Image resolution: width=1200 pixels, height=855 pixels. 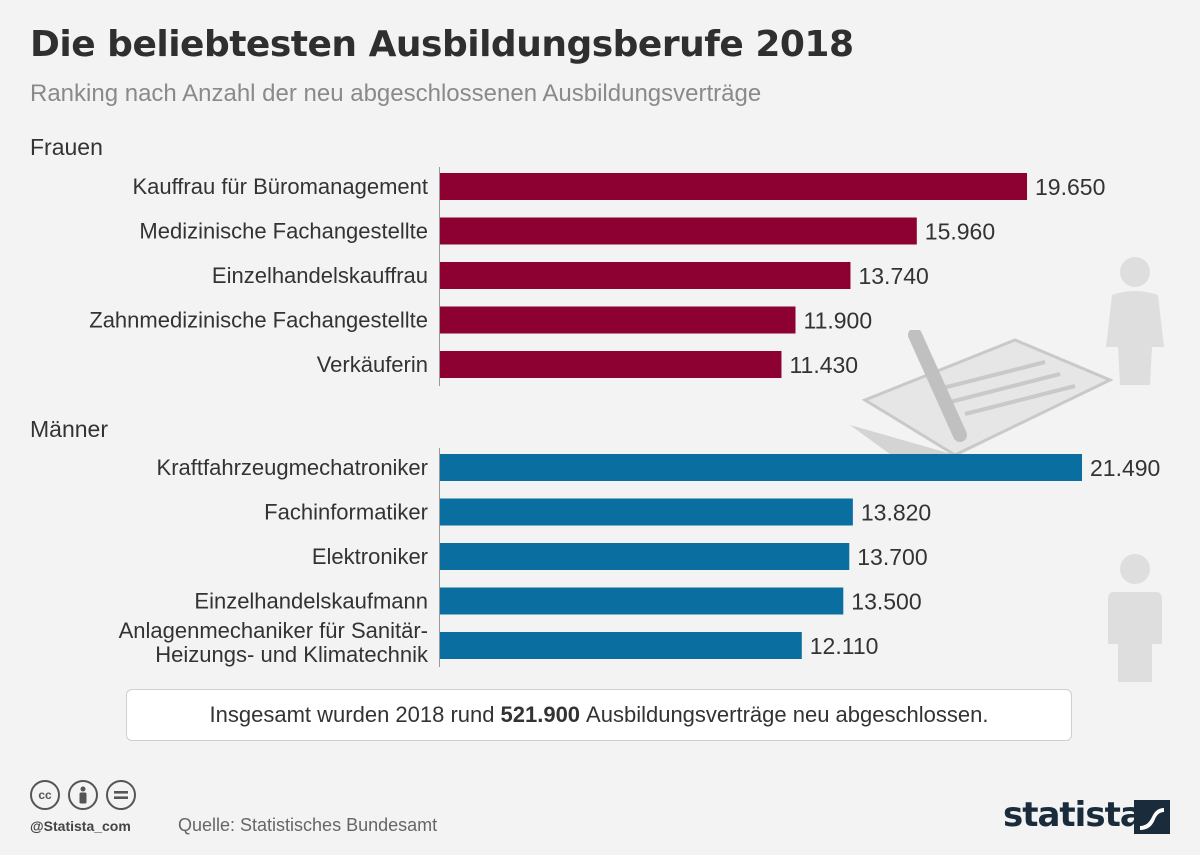 What do you see at coordinates (280, 186) in the screenshot?
I see `category-label: Kauffrau für Büromanagement` at bounding box center [280, 186].